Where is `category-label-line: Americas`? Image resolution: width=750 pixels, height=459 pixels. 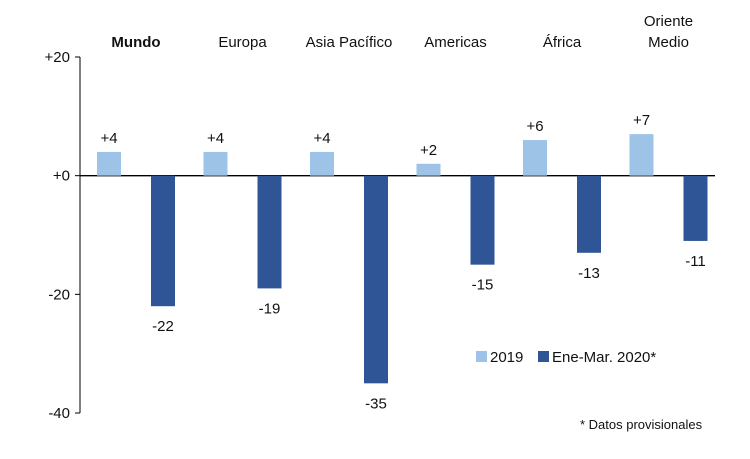
category-label-line: Americas is located at coordinates (455, 42).